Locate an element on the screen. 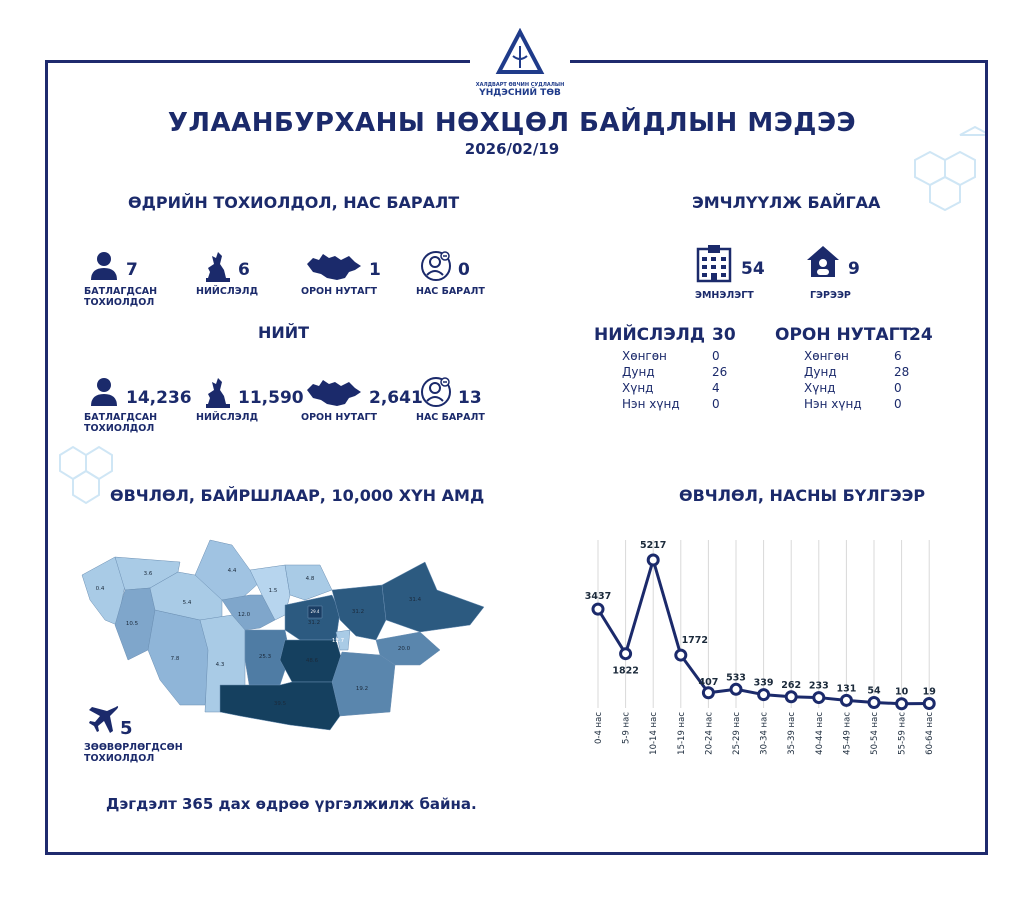 This screenshot has width=1024, height=903. deceased-person-icon is located at coordinates (437, 269).